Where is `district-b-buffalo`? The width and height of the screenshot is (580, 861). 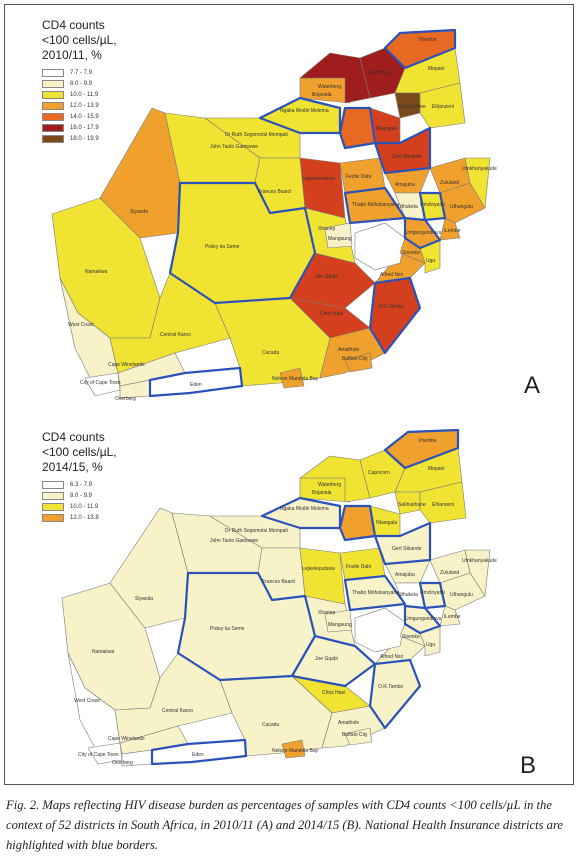
district-b-buffalo is located at coordinates (358, 736).